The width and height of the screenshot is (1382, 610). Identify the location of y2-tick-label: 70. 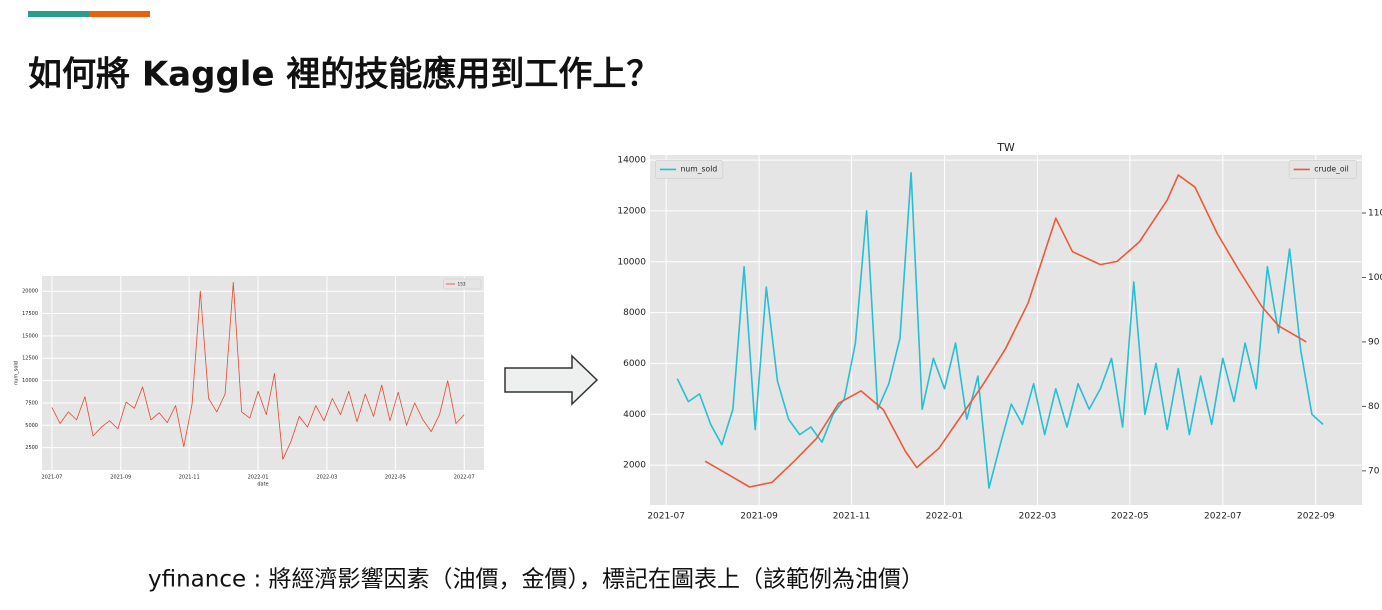
(1374, 471).